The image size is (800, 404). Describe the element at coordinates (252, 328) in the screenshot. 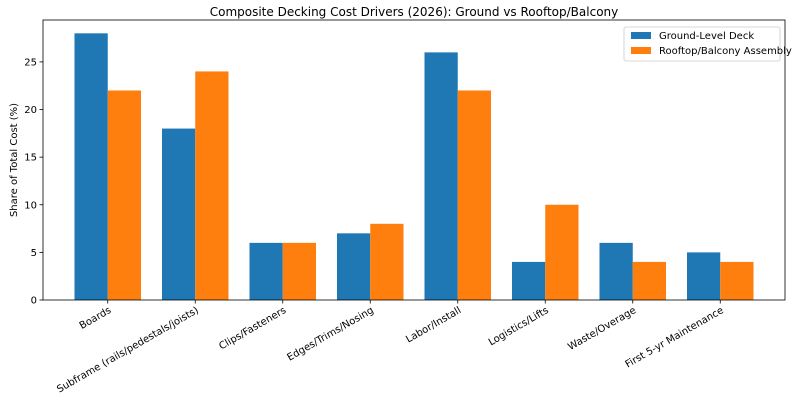

I see `x-tick-label: Clips/Fasteners` at that location.